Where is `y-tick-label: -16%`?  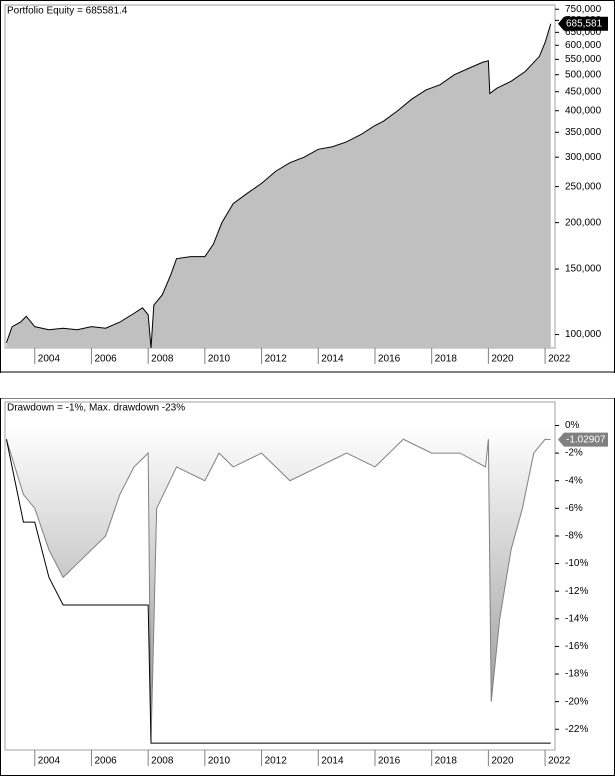 y-tick-label: -16% is located at coordinates (576, 646).